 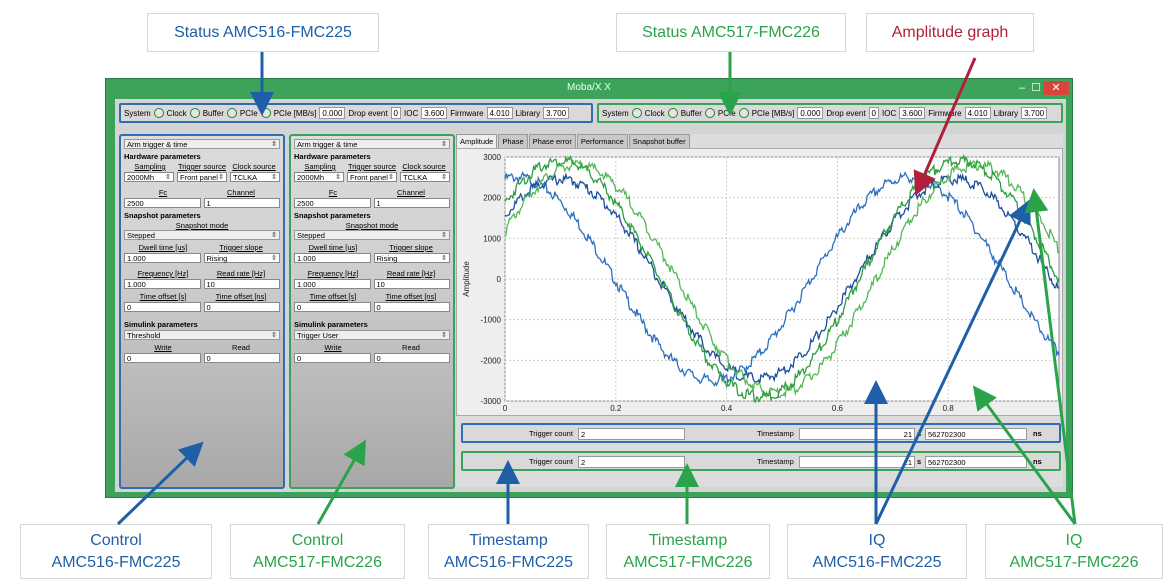 What do you see at coordinates (492, 198) in the screenshot?
I see `y-tick-label: 2000` at bounding box center [492, 198].